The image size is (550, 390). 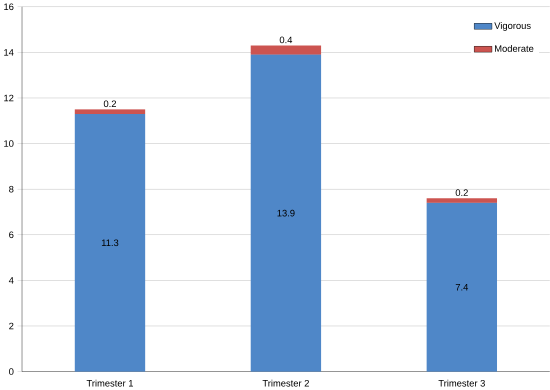 I want to click on legend-label: Moderate, so click(x=514, y=48).